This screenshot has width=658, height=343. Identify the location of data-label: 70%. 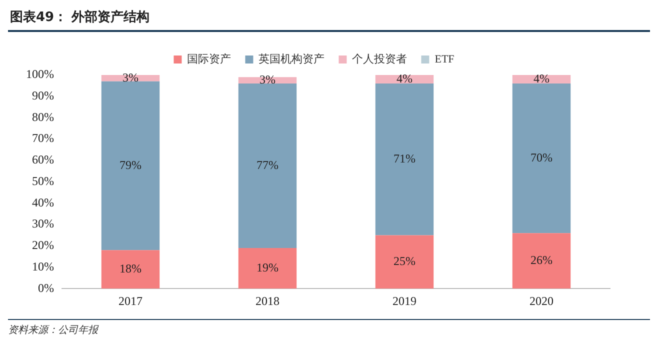
(541, 157).